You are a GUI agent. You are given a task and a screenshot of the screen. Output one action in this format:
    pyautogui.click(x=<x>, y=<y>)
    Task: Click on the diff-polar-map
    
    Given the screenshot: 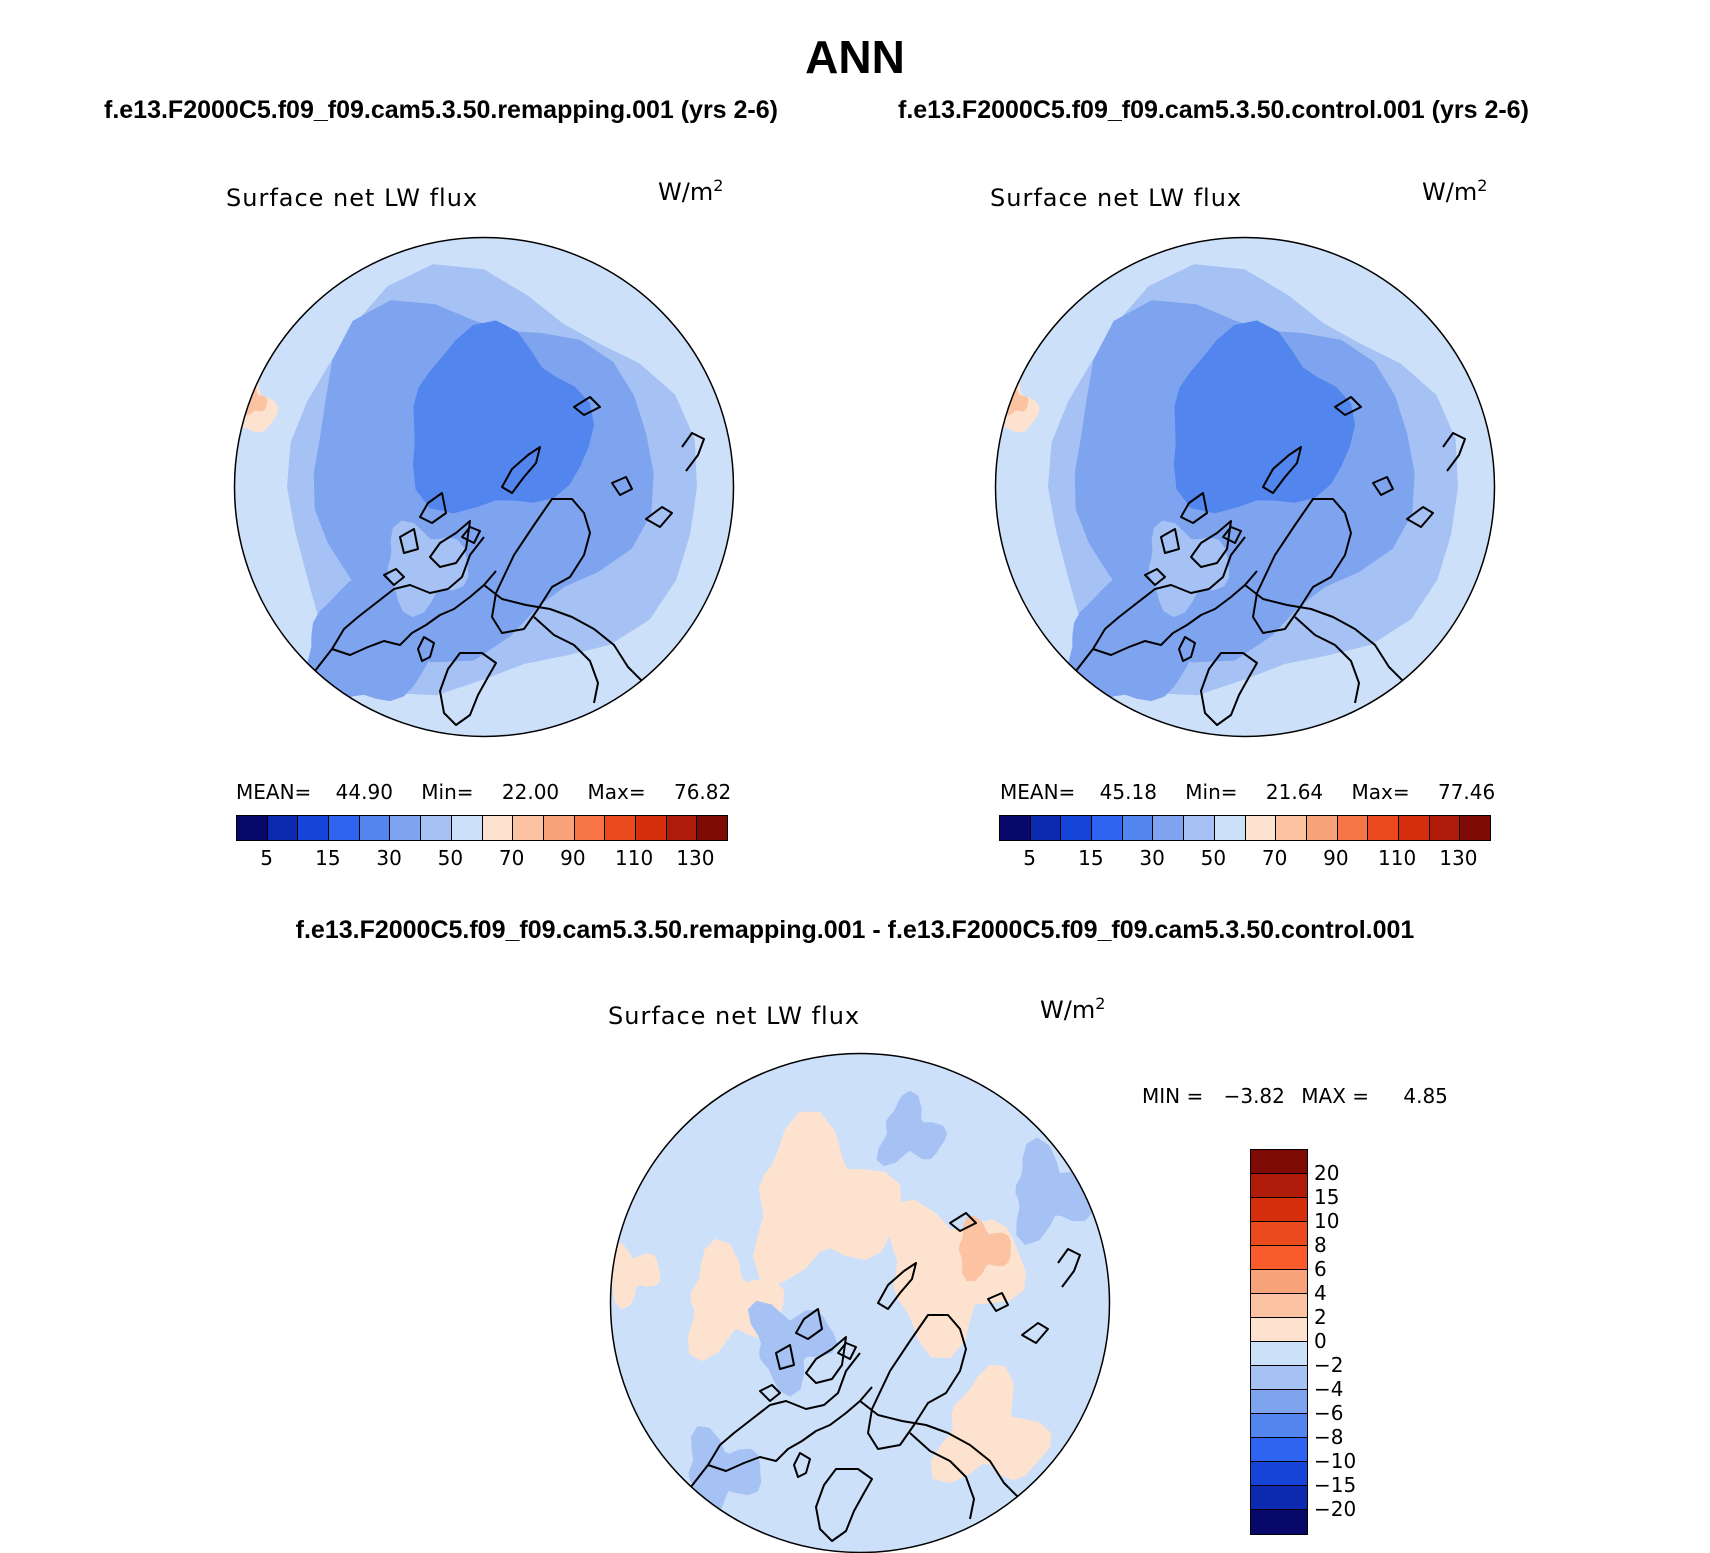 What is the action you would take?
    pyautogui.click(x=860, y=1302)
    